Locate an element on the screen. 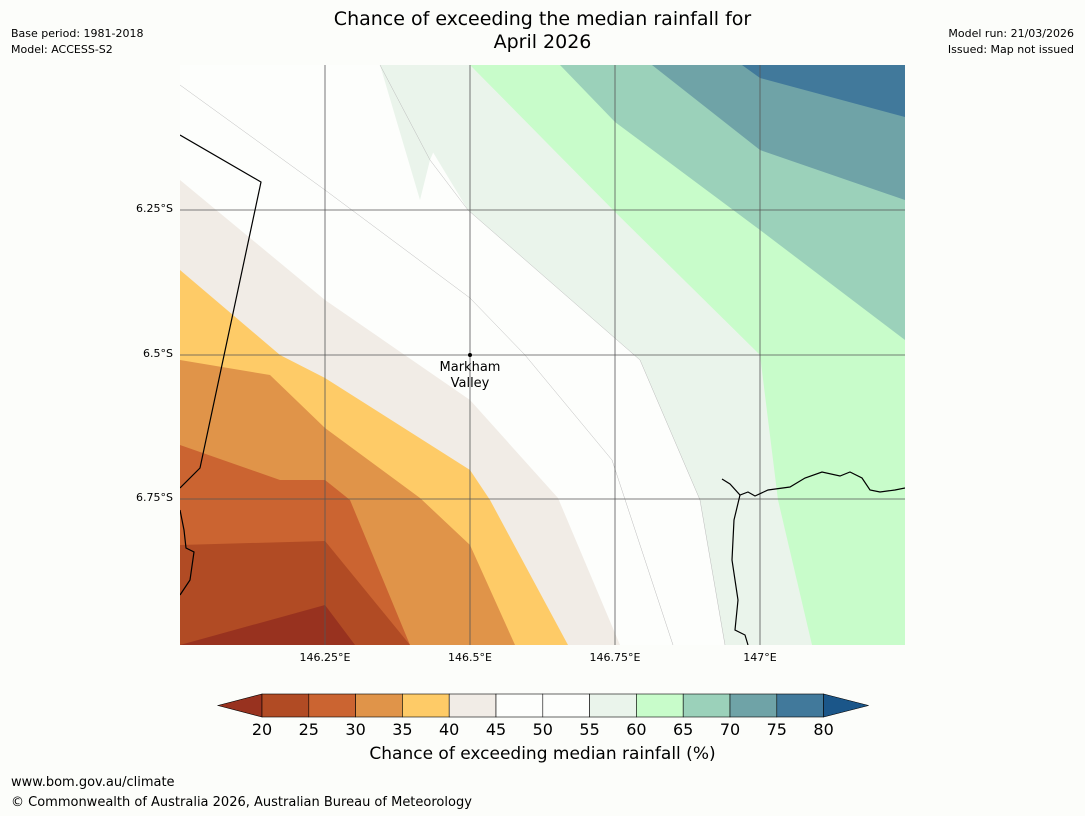  coastline-east-south is located at coordinates (740, 569).